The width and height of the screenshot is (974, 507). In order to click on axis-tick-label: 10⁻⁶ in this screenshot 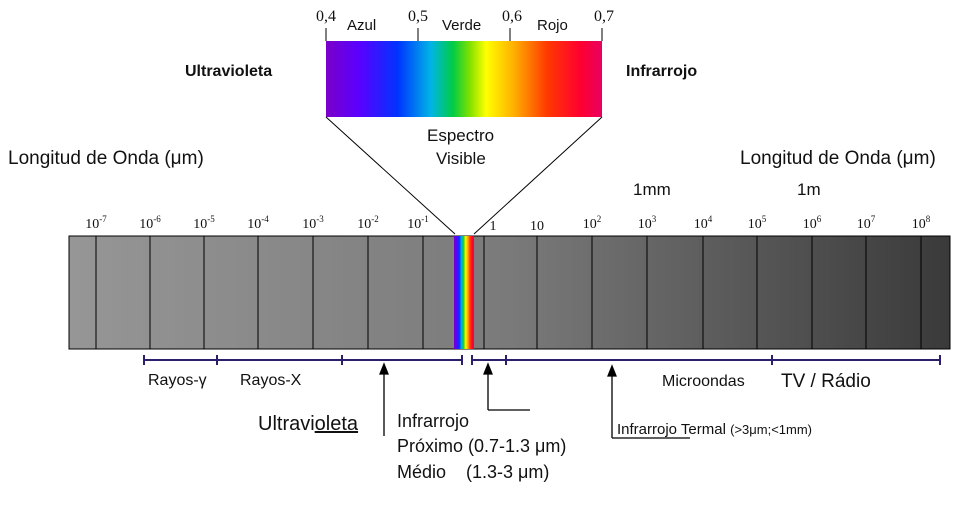, I will do `click(150, 223)`.